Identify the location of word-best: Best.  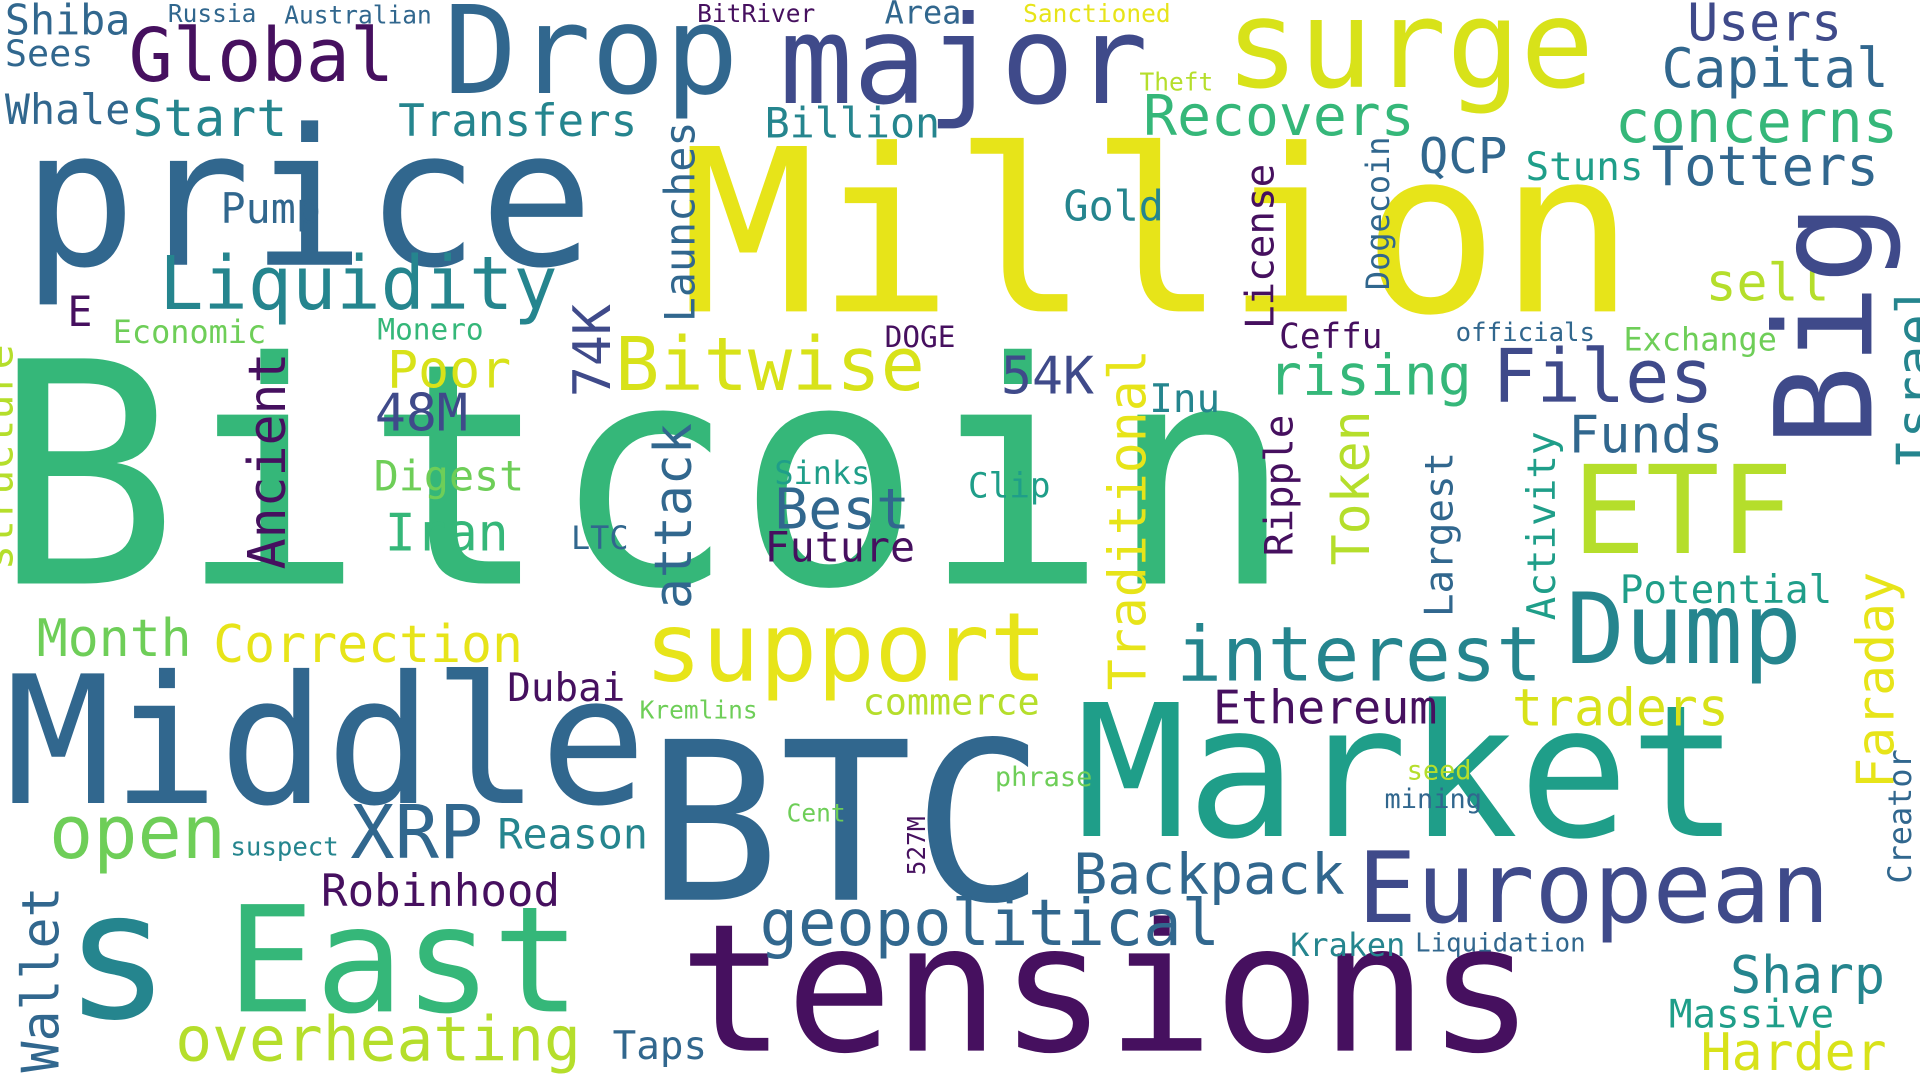
(842, 508).